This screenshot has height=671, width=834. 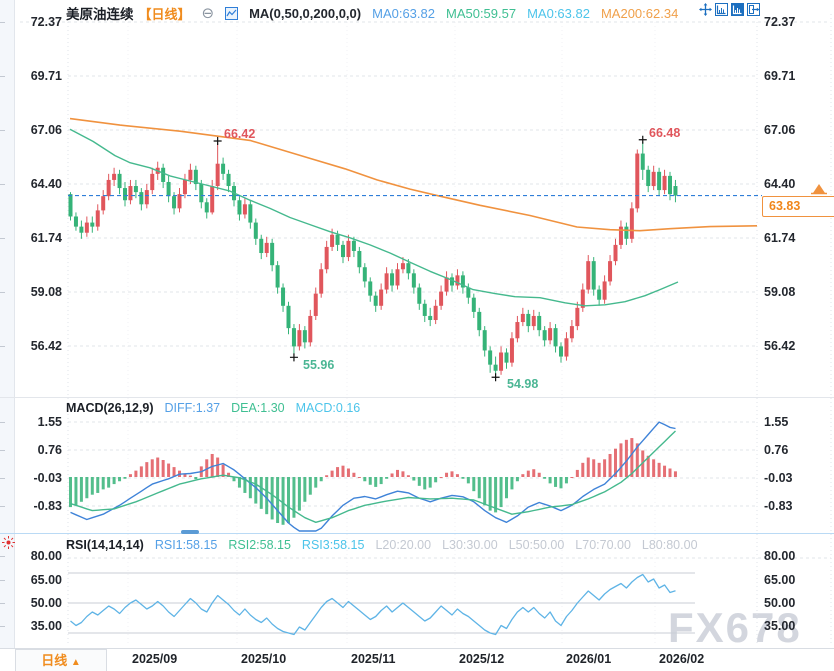 What do you see at coordinates (264, 659) in the screenshot?
I see `month-axis-label: 2025/10` at bounding box center [264, 659].